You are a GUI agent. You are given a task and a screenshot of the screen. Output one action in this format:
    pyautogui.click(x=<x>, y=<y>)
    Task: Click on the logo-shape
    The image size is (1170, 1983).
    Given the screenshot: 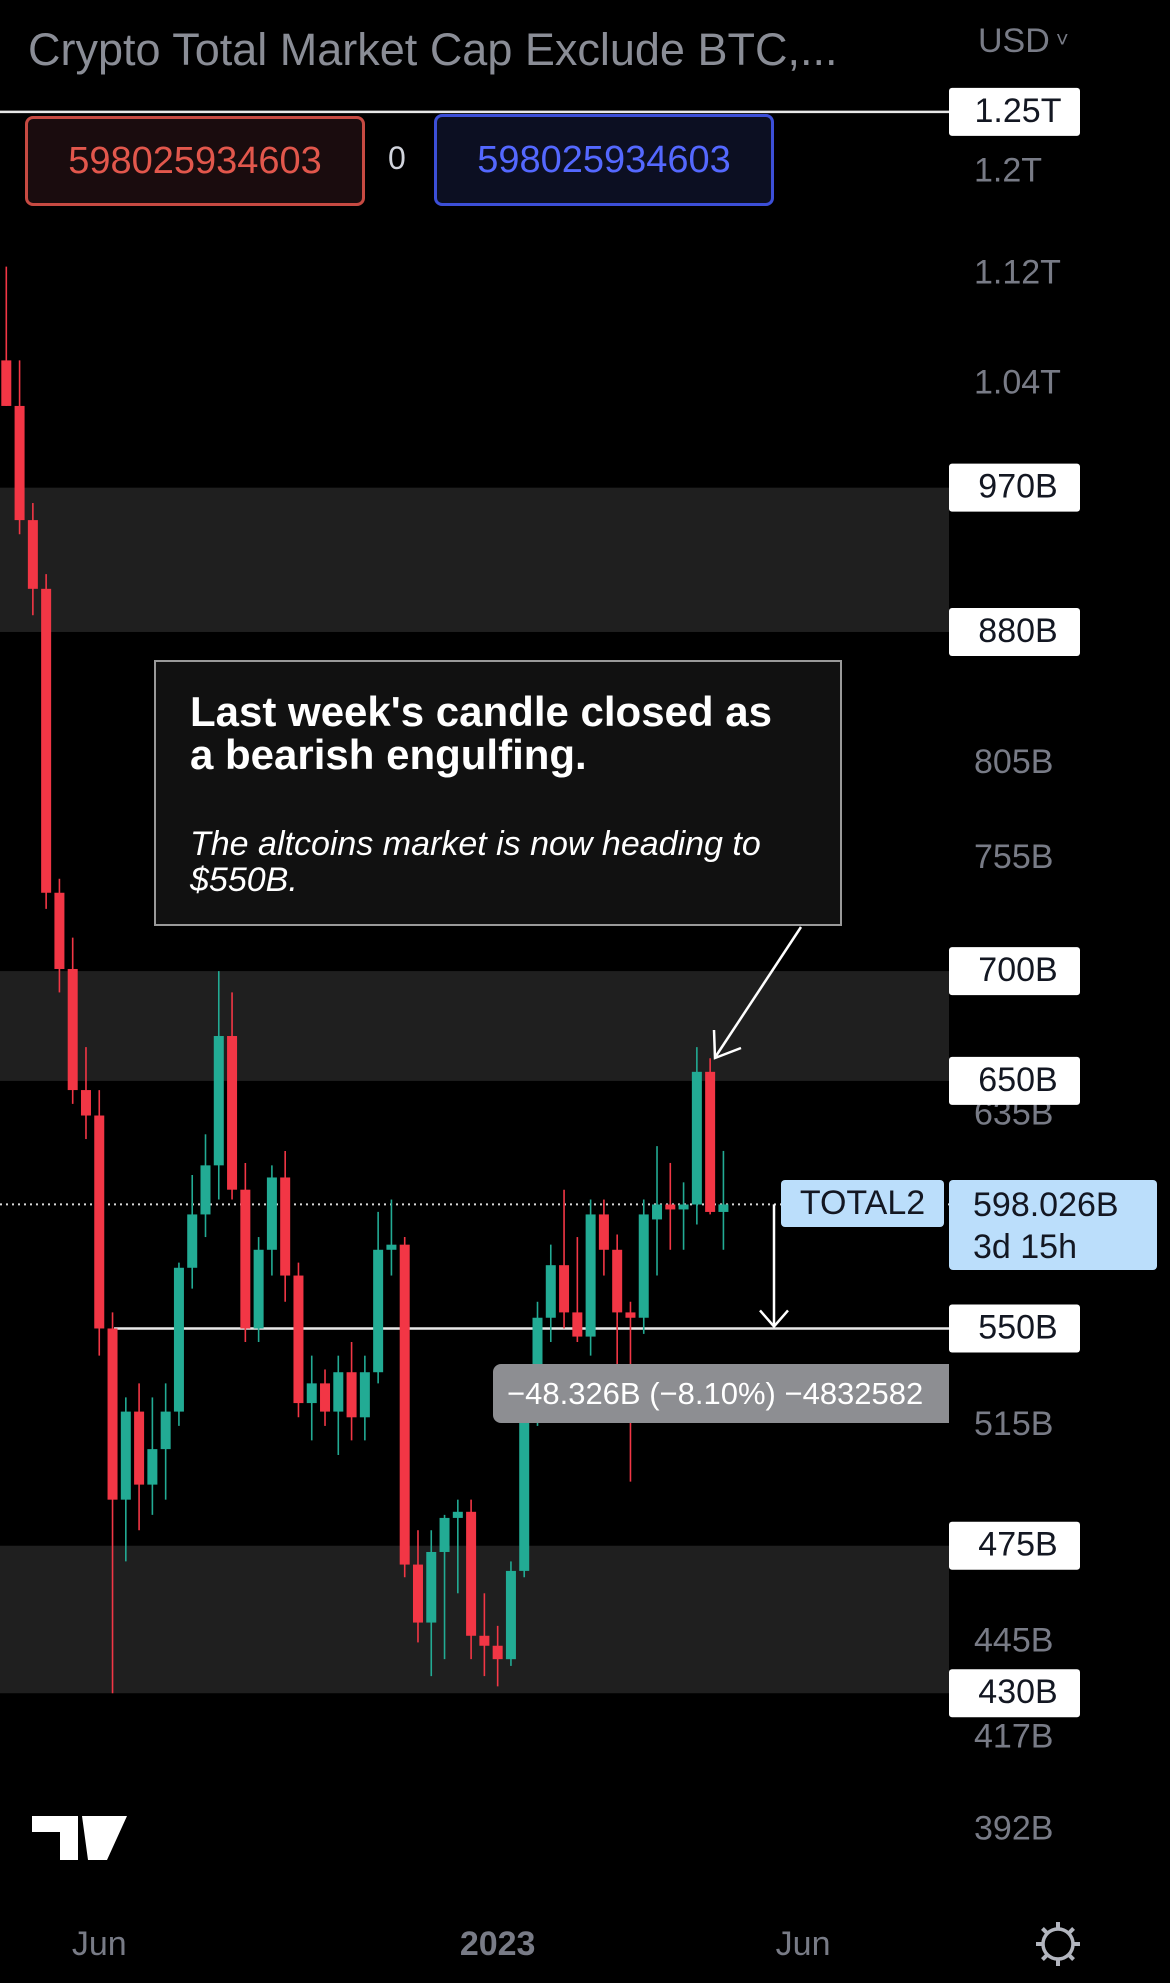 What is the action you would take?
    pyautogui.click(x=79, y=1838)
    